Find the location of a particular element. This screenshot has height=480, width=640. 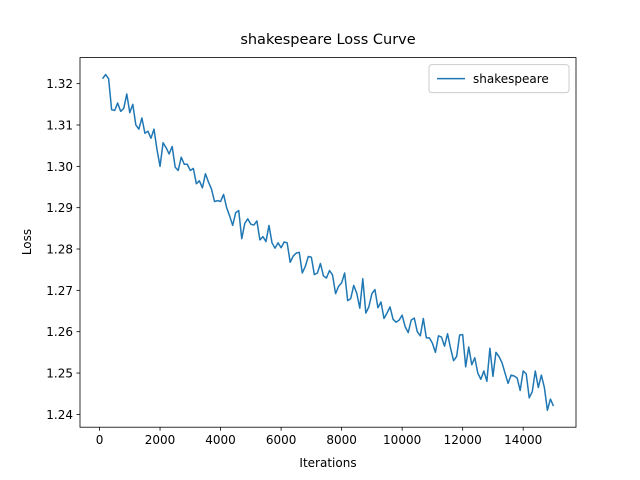

y-tick-label: 1.30 is located at coordinates (59, 167).